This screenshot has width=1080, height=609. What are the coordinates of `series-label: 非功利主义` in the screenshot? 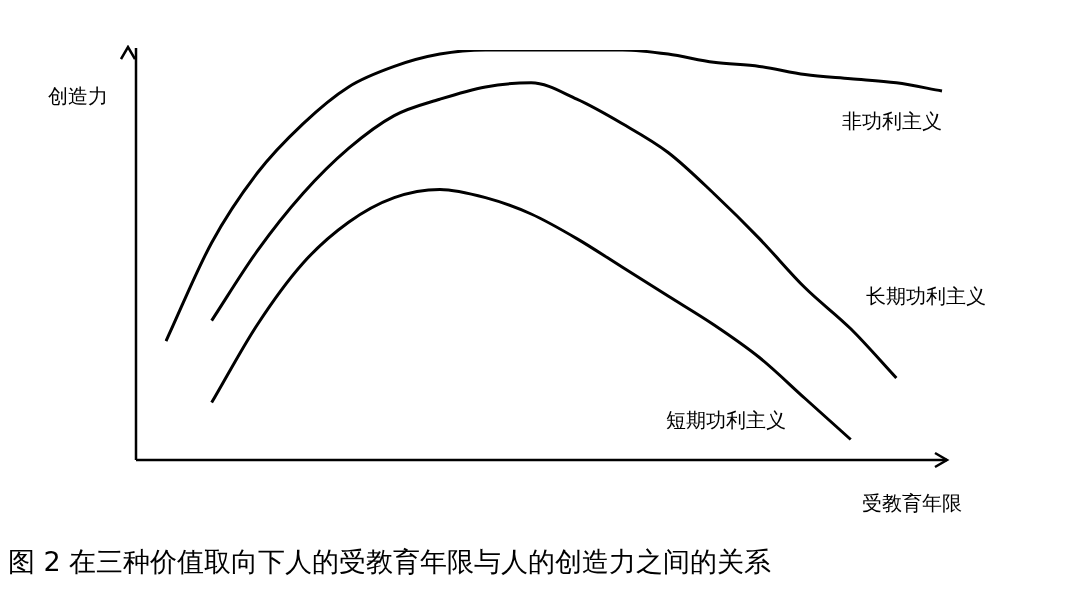 It's located at (892, 121).